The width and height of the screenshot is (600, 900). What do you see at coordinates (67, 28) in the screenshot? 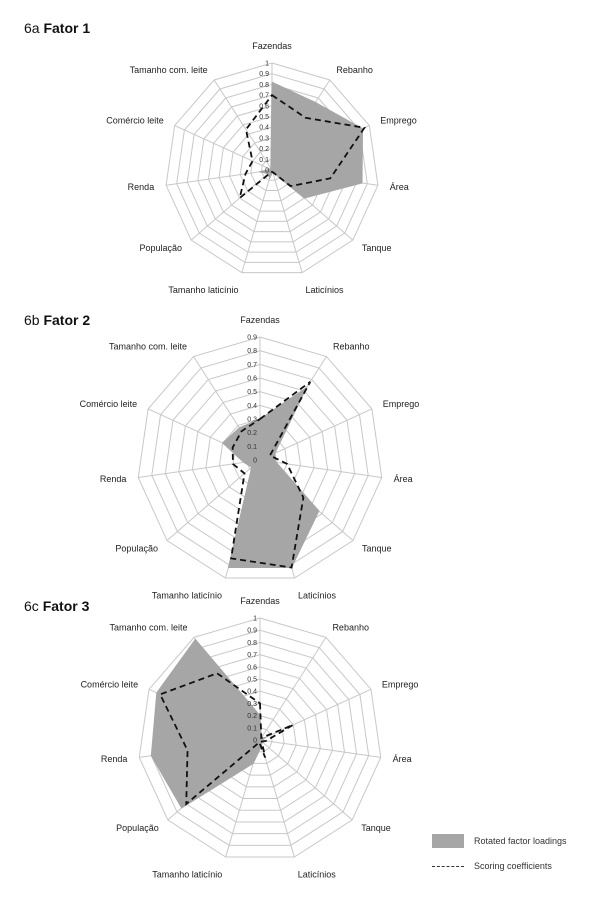
I see `panel-title-text: Fator 1` at bounding box center [67, 28].